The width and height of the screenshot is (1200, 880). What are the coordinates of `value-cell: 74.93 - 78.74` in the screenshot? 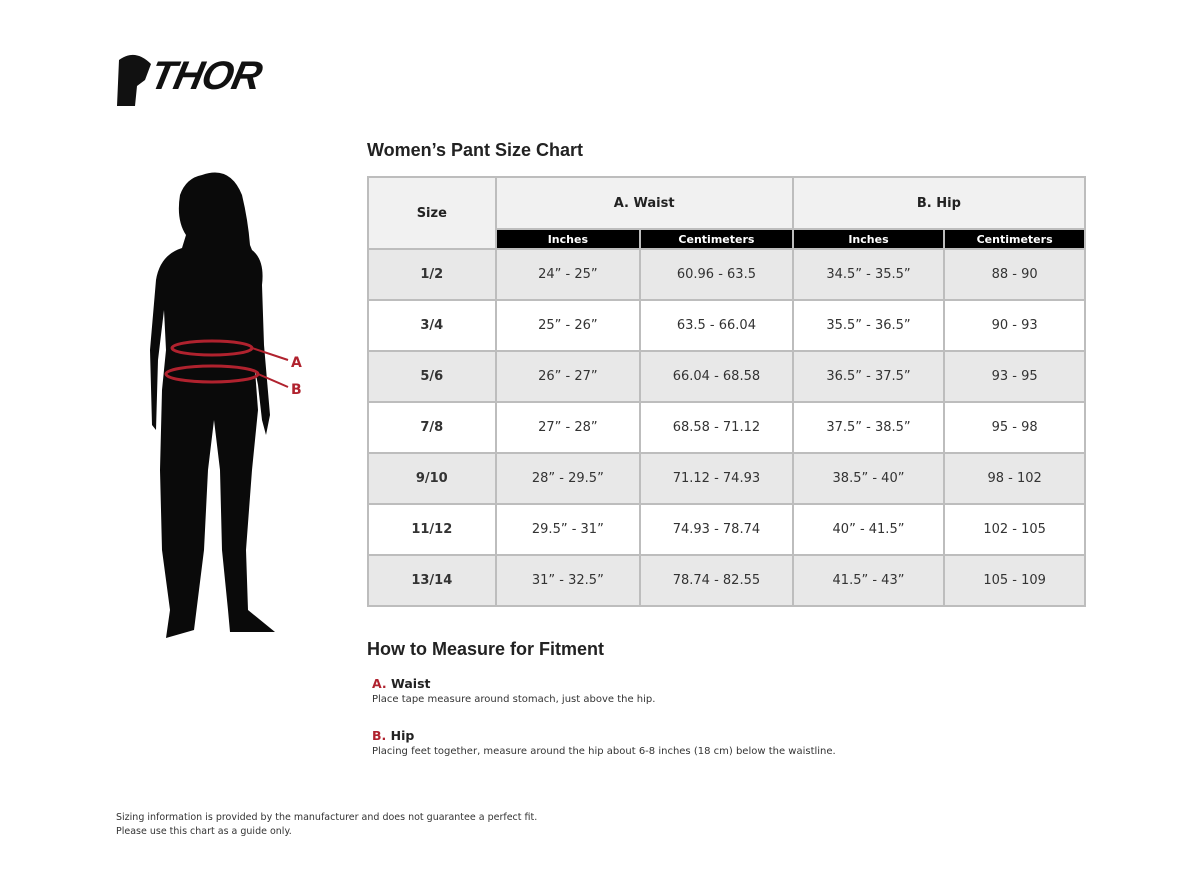 It's located at (716, 529).